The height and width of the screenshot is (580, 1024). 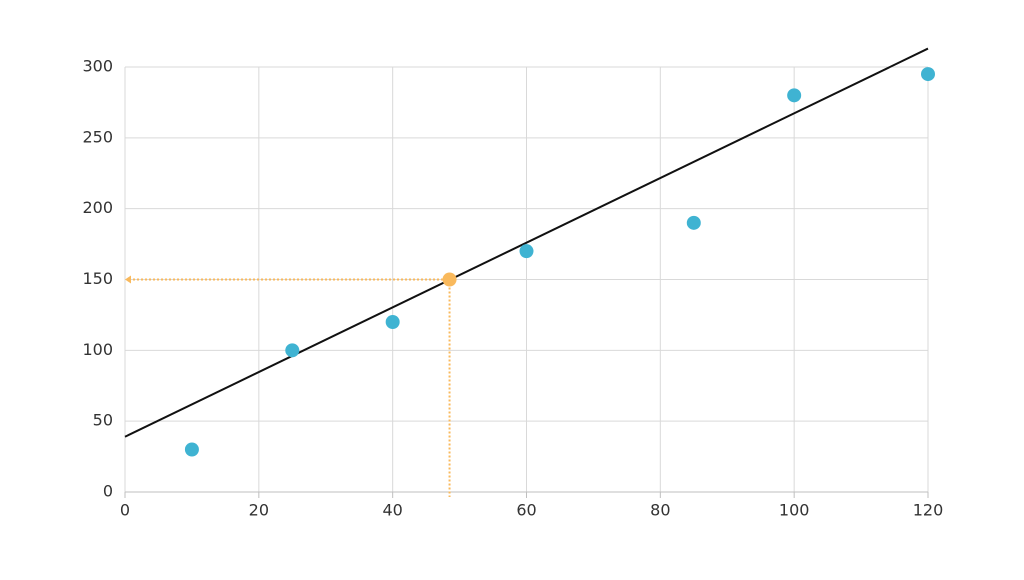 I want to click on x-tick-label: 100, so click(x=794, y=510).